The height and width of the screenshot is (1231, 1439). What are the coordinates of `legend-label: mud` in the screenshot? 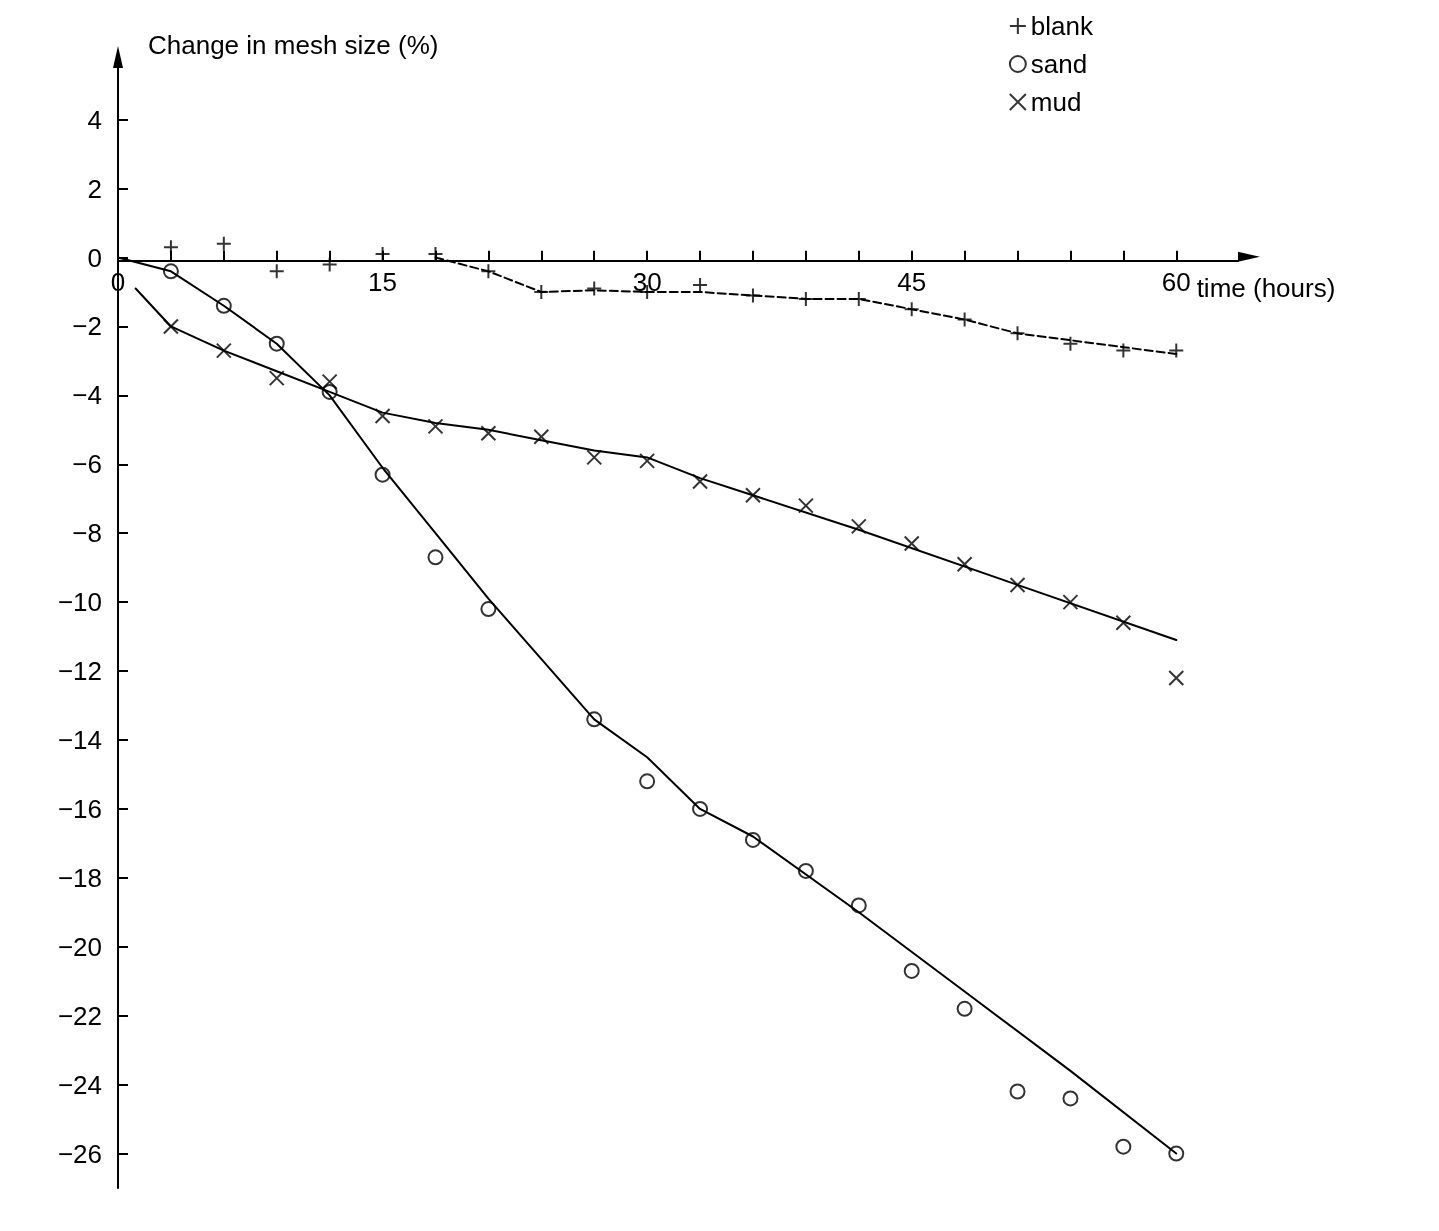 It's located at (1056, 102).